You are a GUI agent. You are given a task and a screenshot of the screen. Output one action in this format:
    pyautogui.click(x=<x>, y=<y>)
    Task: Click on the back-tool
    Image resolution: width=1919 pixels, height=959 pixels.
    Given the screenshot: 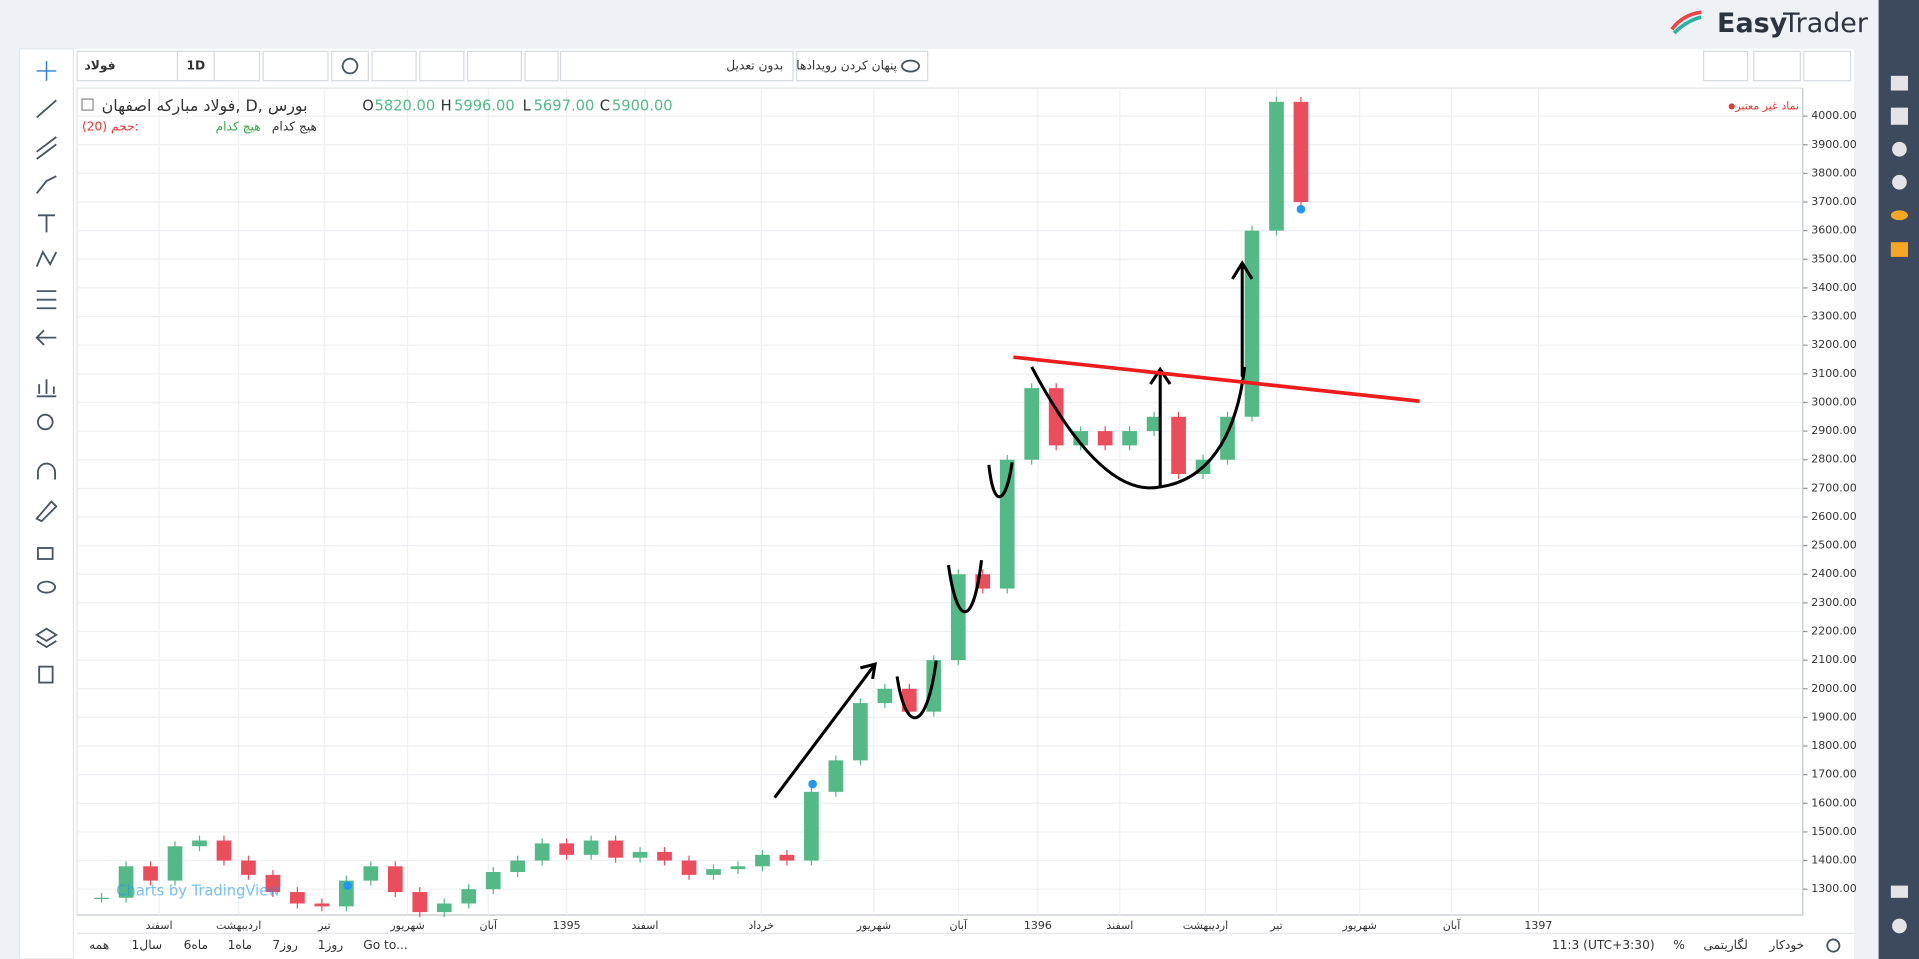 What is the action you would take?
    pyautogui.click(x=46, y=337)
    